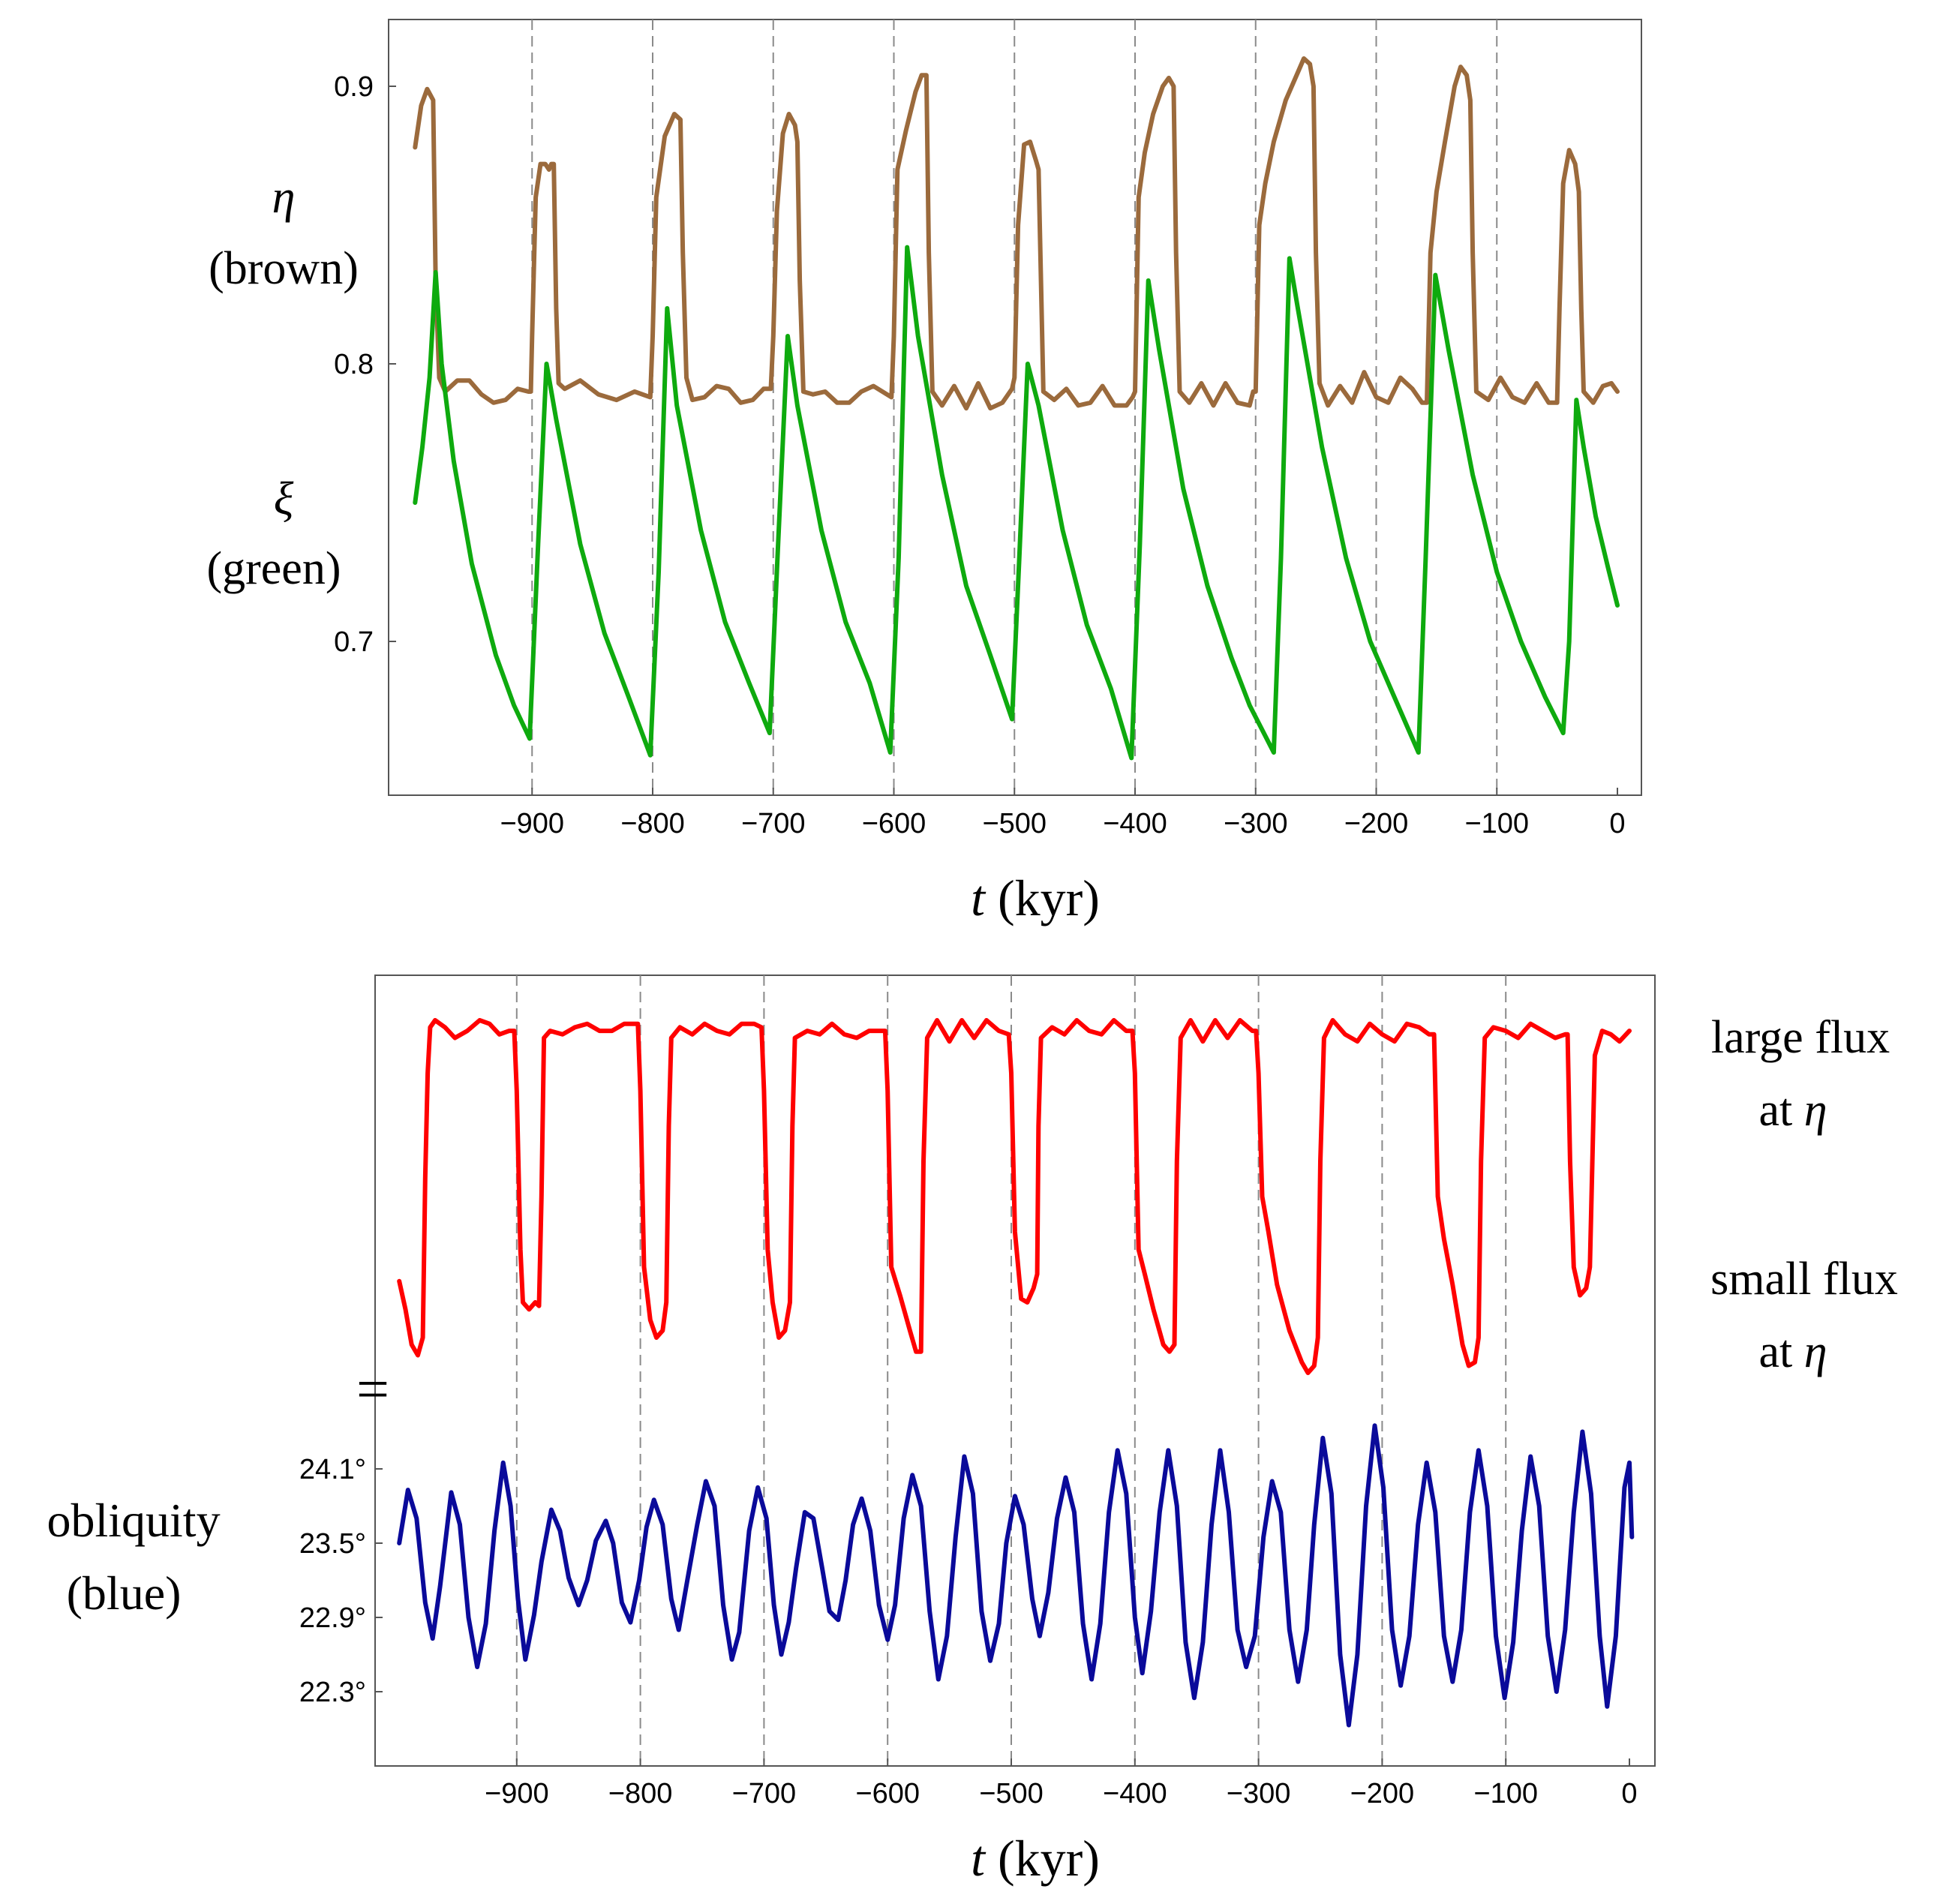 This screenshot has width=1937, height=1904. I want to click on bottom-x-tick-label: −300, so click(1259, 1793).